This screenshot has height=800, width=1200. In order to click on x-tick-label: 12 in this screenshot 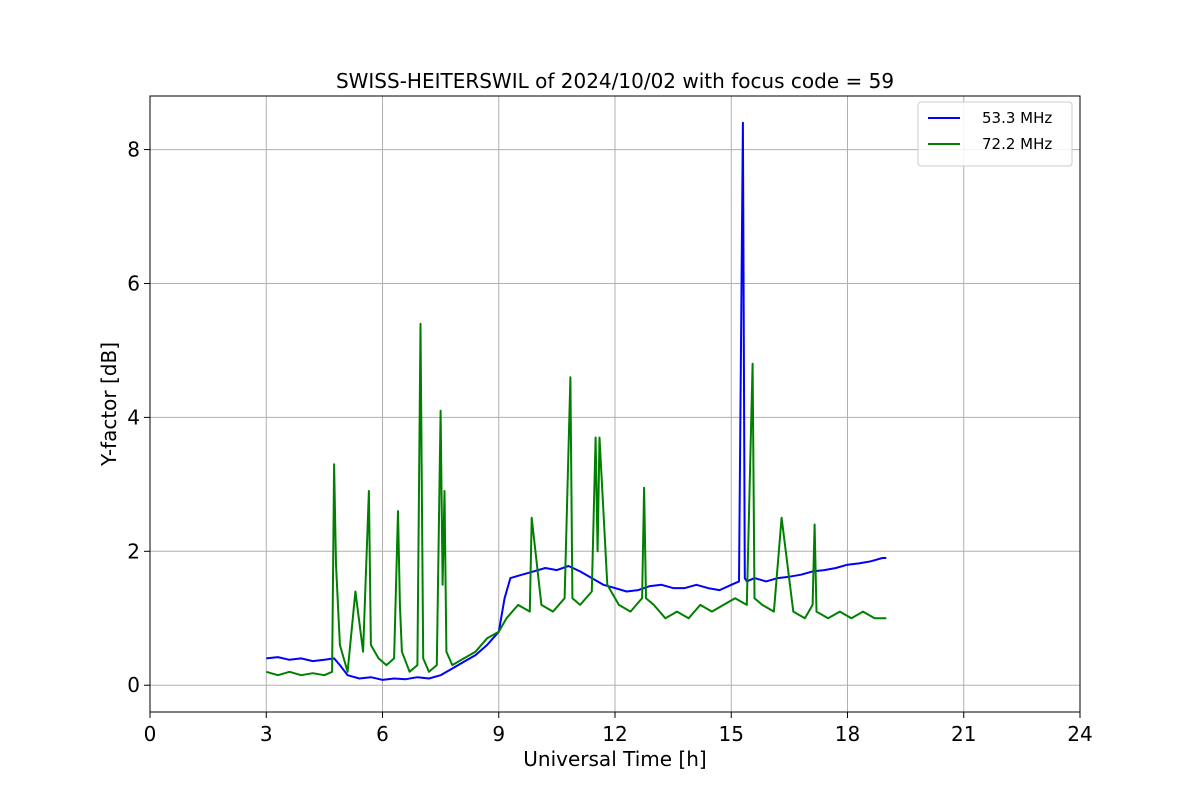, I will do `click(614, 734)`.